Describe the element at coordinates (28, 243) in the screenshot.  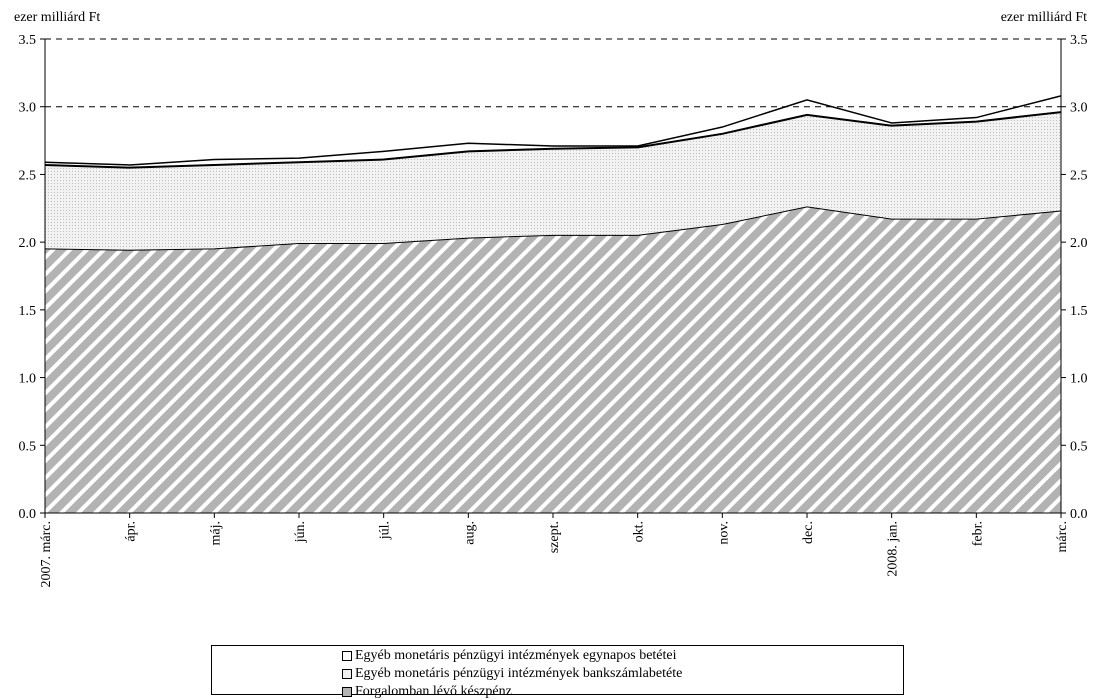
I see `y-tick-label-left: 2.0` at that location.